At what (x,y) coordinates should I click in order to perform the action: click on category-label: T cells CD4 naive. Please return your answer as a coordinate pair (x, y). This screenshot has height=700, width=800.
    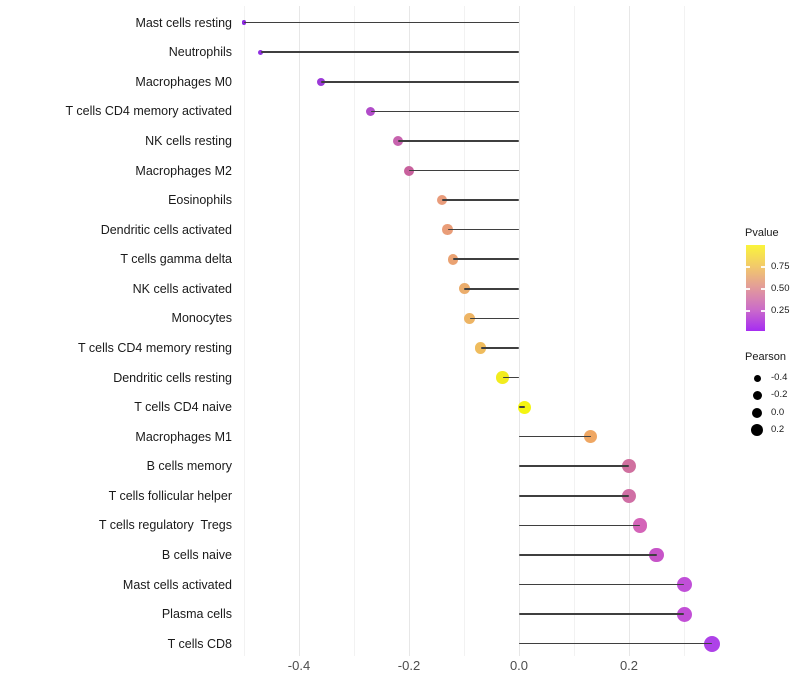
    Looking at the image, I should click on (183, 407).